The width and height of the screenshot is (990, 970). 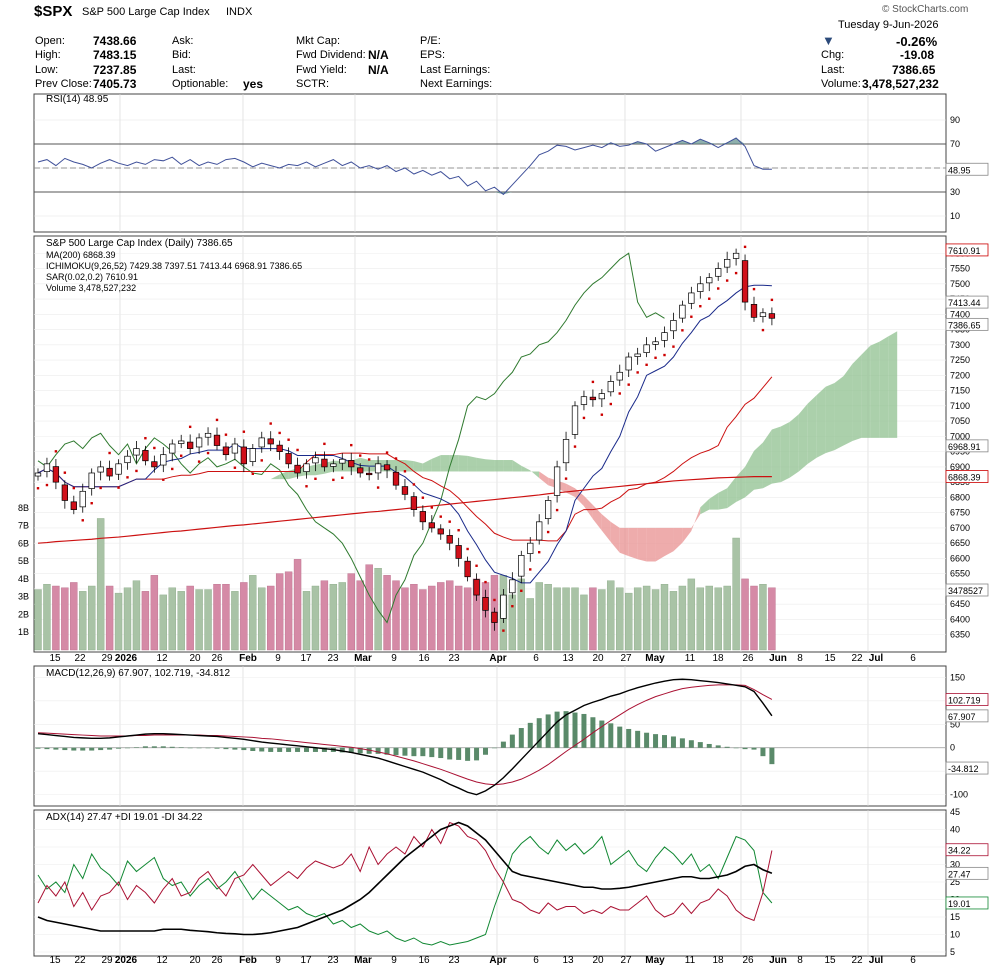 I want to click on x-tick-label: 29, so click(x=107, y=960).